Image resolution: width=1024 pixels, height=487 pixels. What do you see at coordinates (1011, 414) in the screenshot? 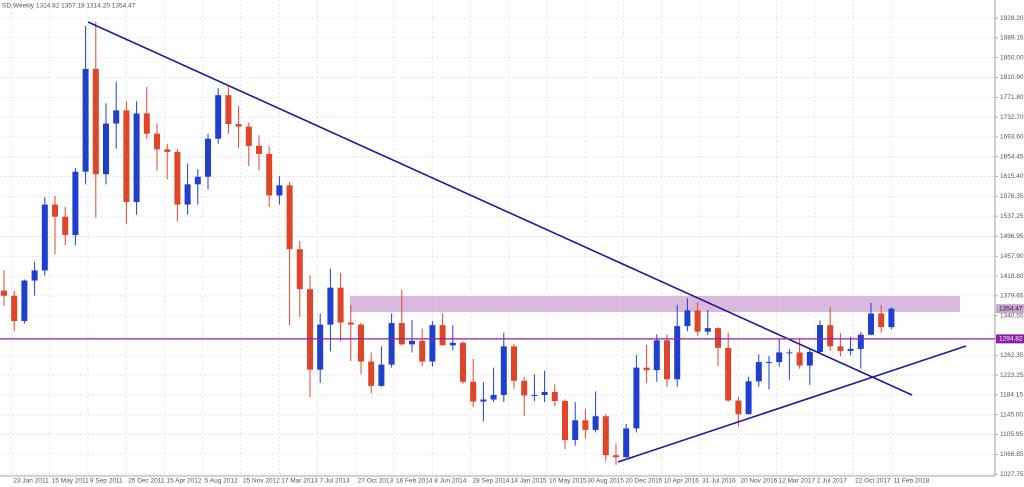
I see `y-tick-label: 1145.00` at bounding box center [1011, 414].